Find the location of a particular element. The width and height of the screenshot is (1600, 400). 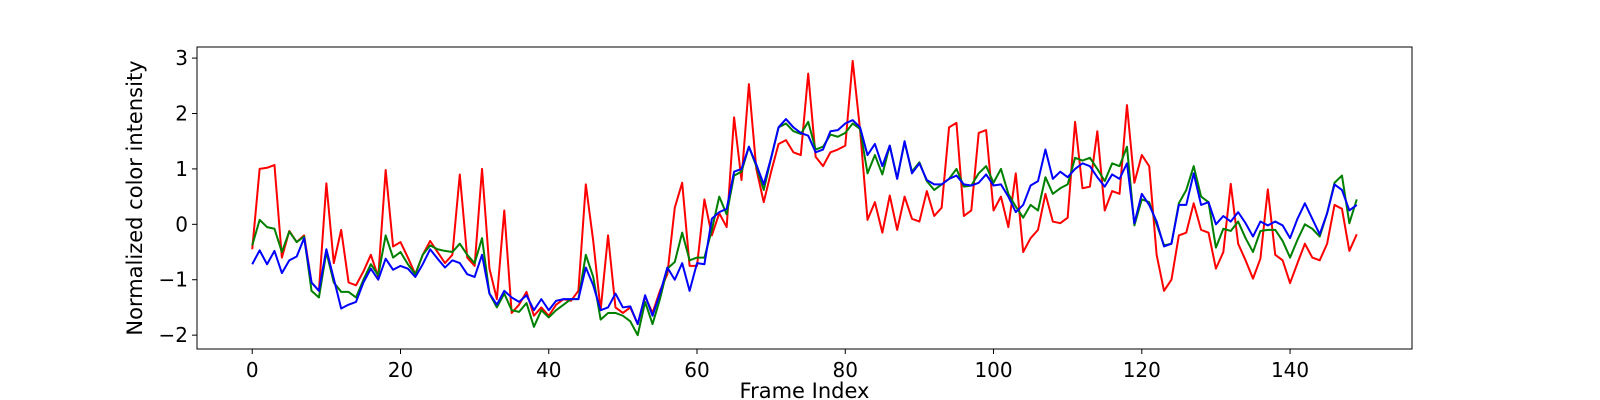

x-tick-label: 80 is located at coordinates (845, 370).